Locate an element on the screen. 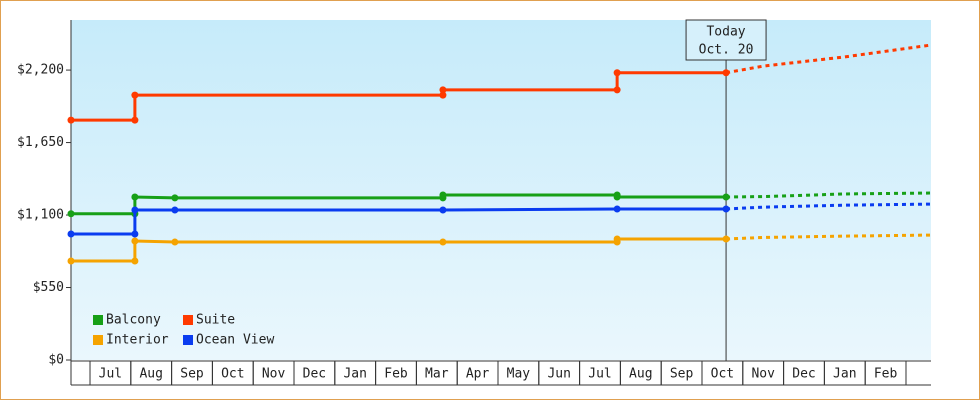 The height and width of the screenshot is (404, 980). y-tick-label: $1,650 is located at coordinates (40, 142).